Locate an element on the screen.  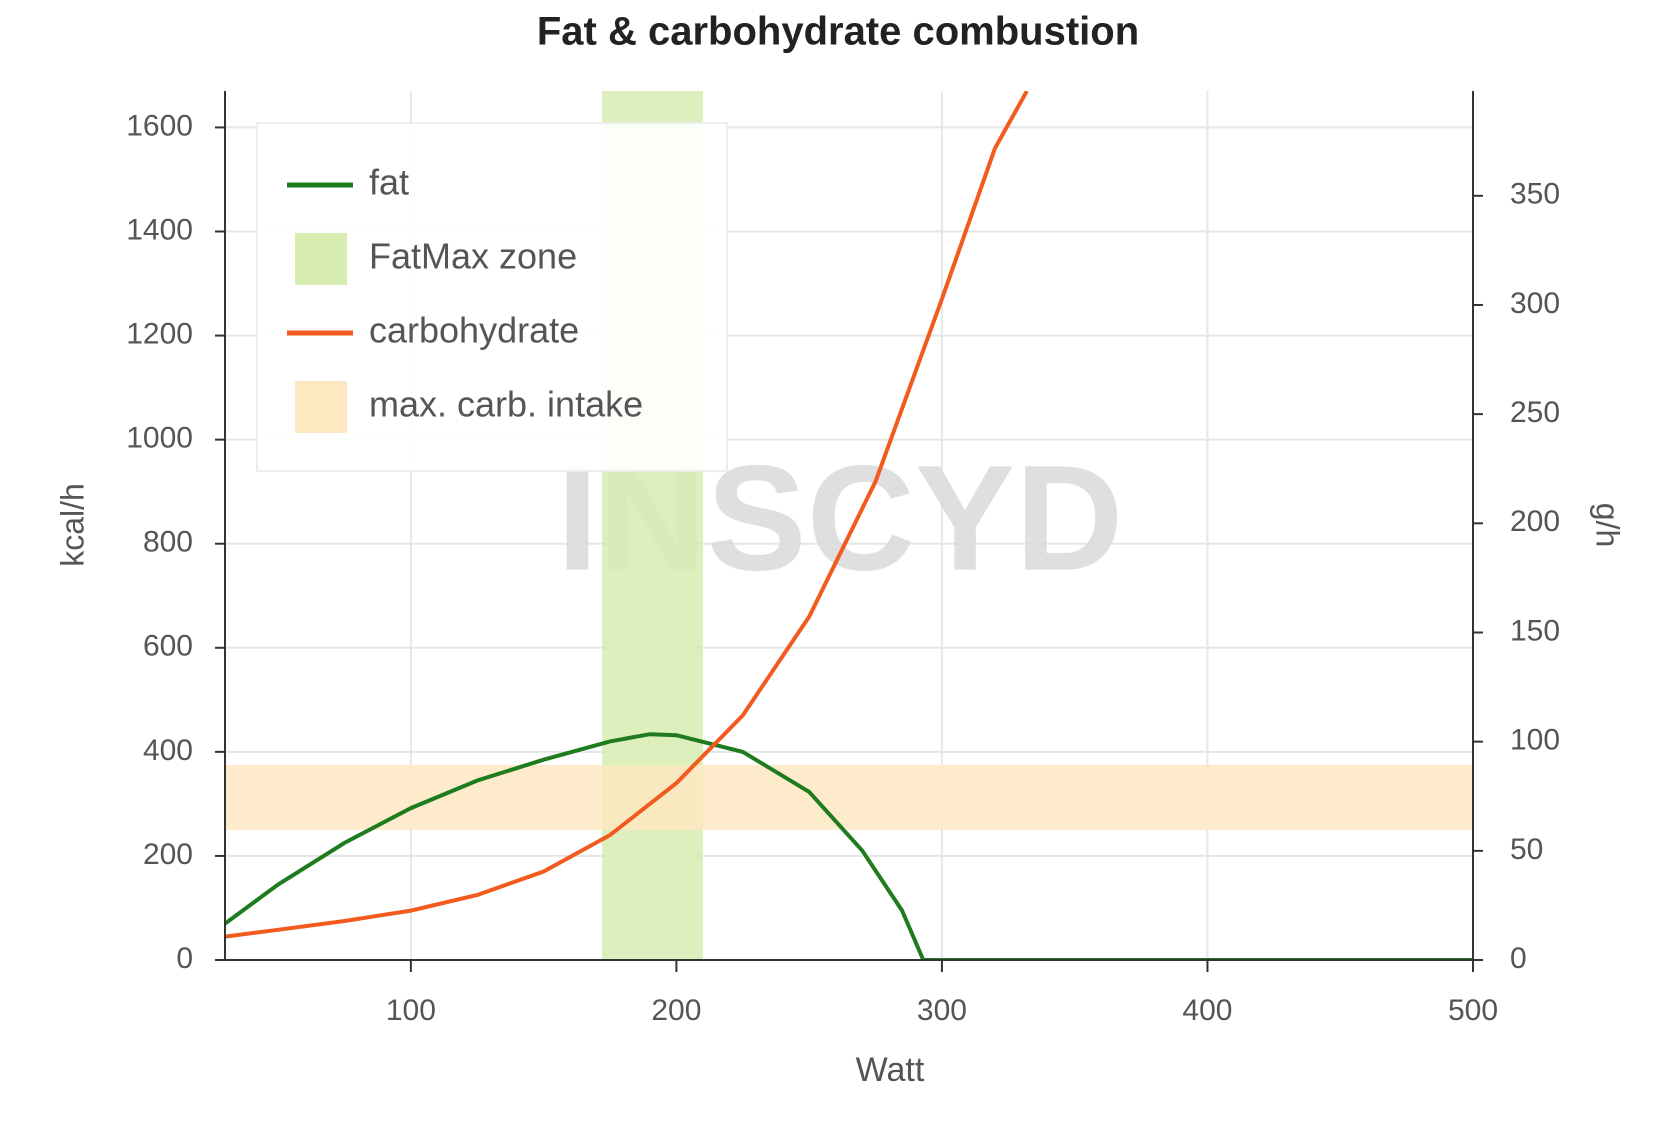
y2-tick-label: 250 is located at coordinates (1535, 412).